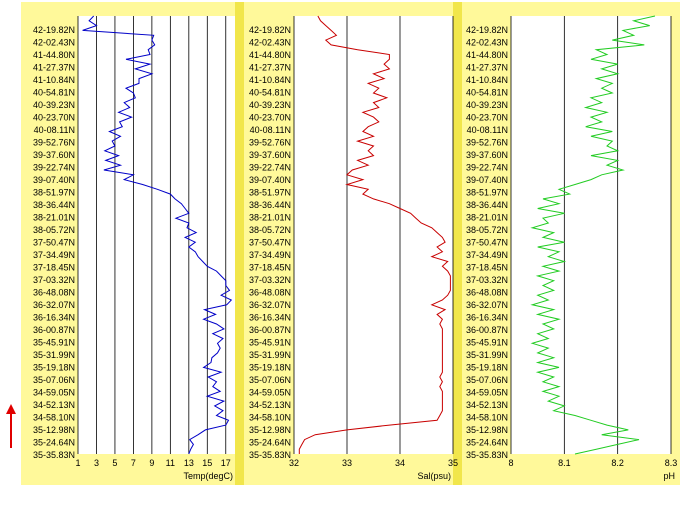  Describe the element at coordinates (270, 455) in the screenshot. I see `latitude-label: 35-35.83N` at that location.